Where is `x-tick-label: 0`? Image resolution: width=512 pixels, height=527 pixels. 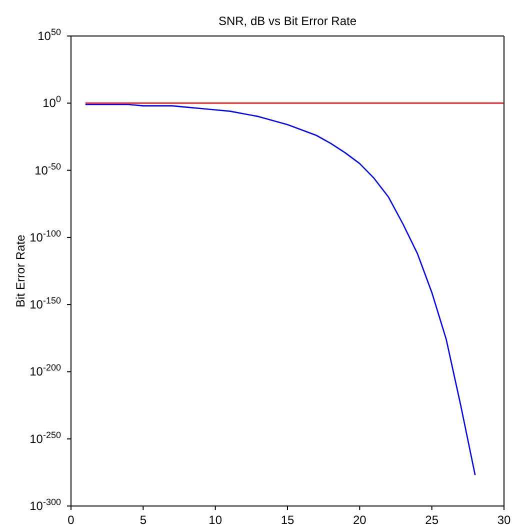
x-tick-label: 0 is located at coordinates (71, 520).